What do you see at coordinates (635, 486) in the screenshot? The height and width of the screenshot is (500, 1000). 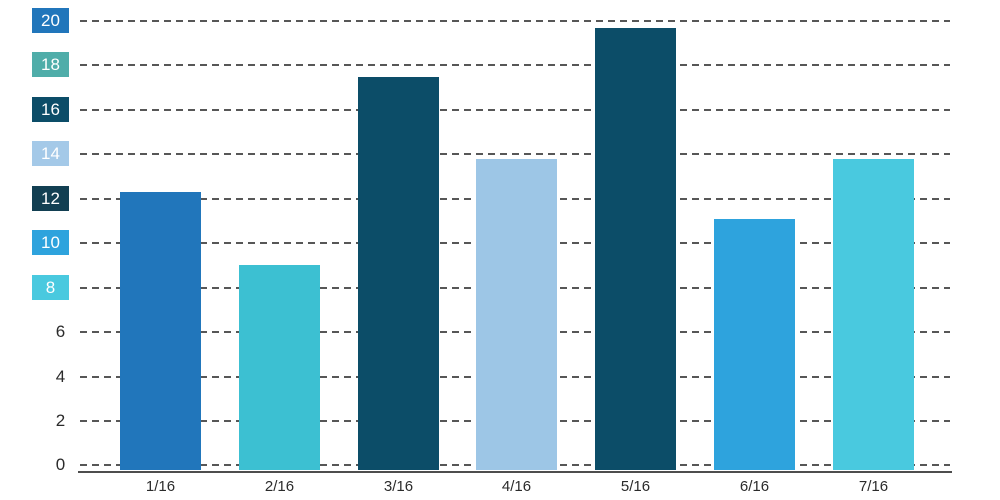 I see `x-axis-label: 5/16` at bounding box center [635, 486].